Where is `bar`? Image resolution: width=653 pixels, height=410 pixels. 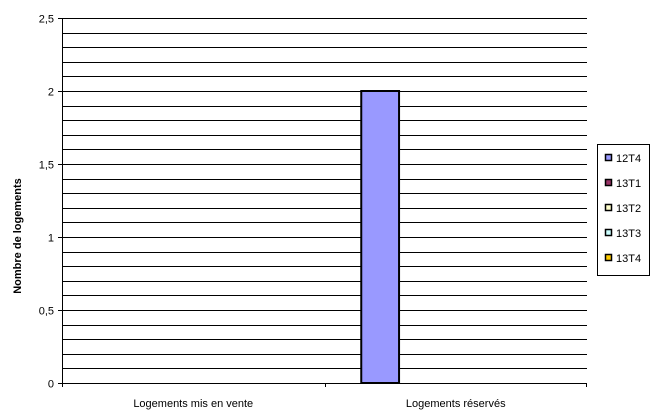 bar is located at coordinates (380, 237).